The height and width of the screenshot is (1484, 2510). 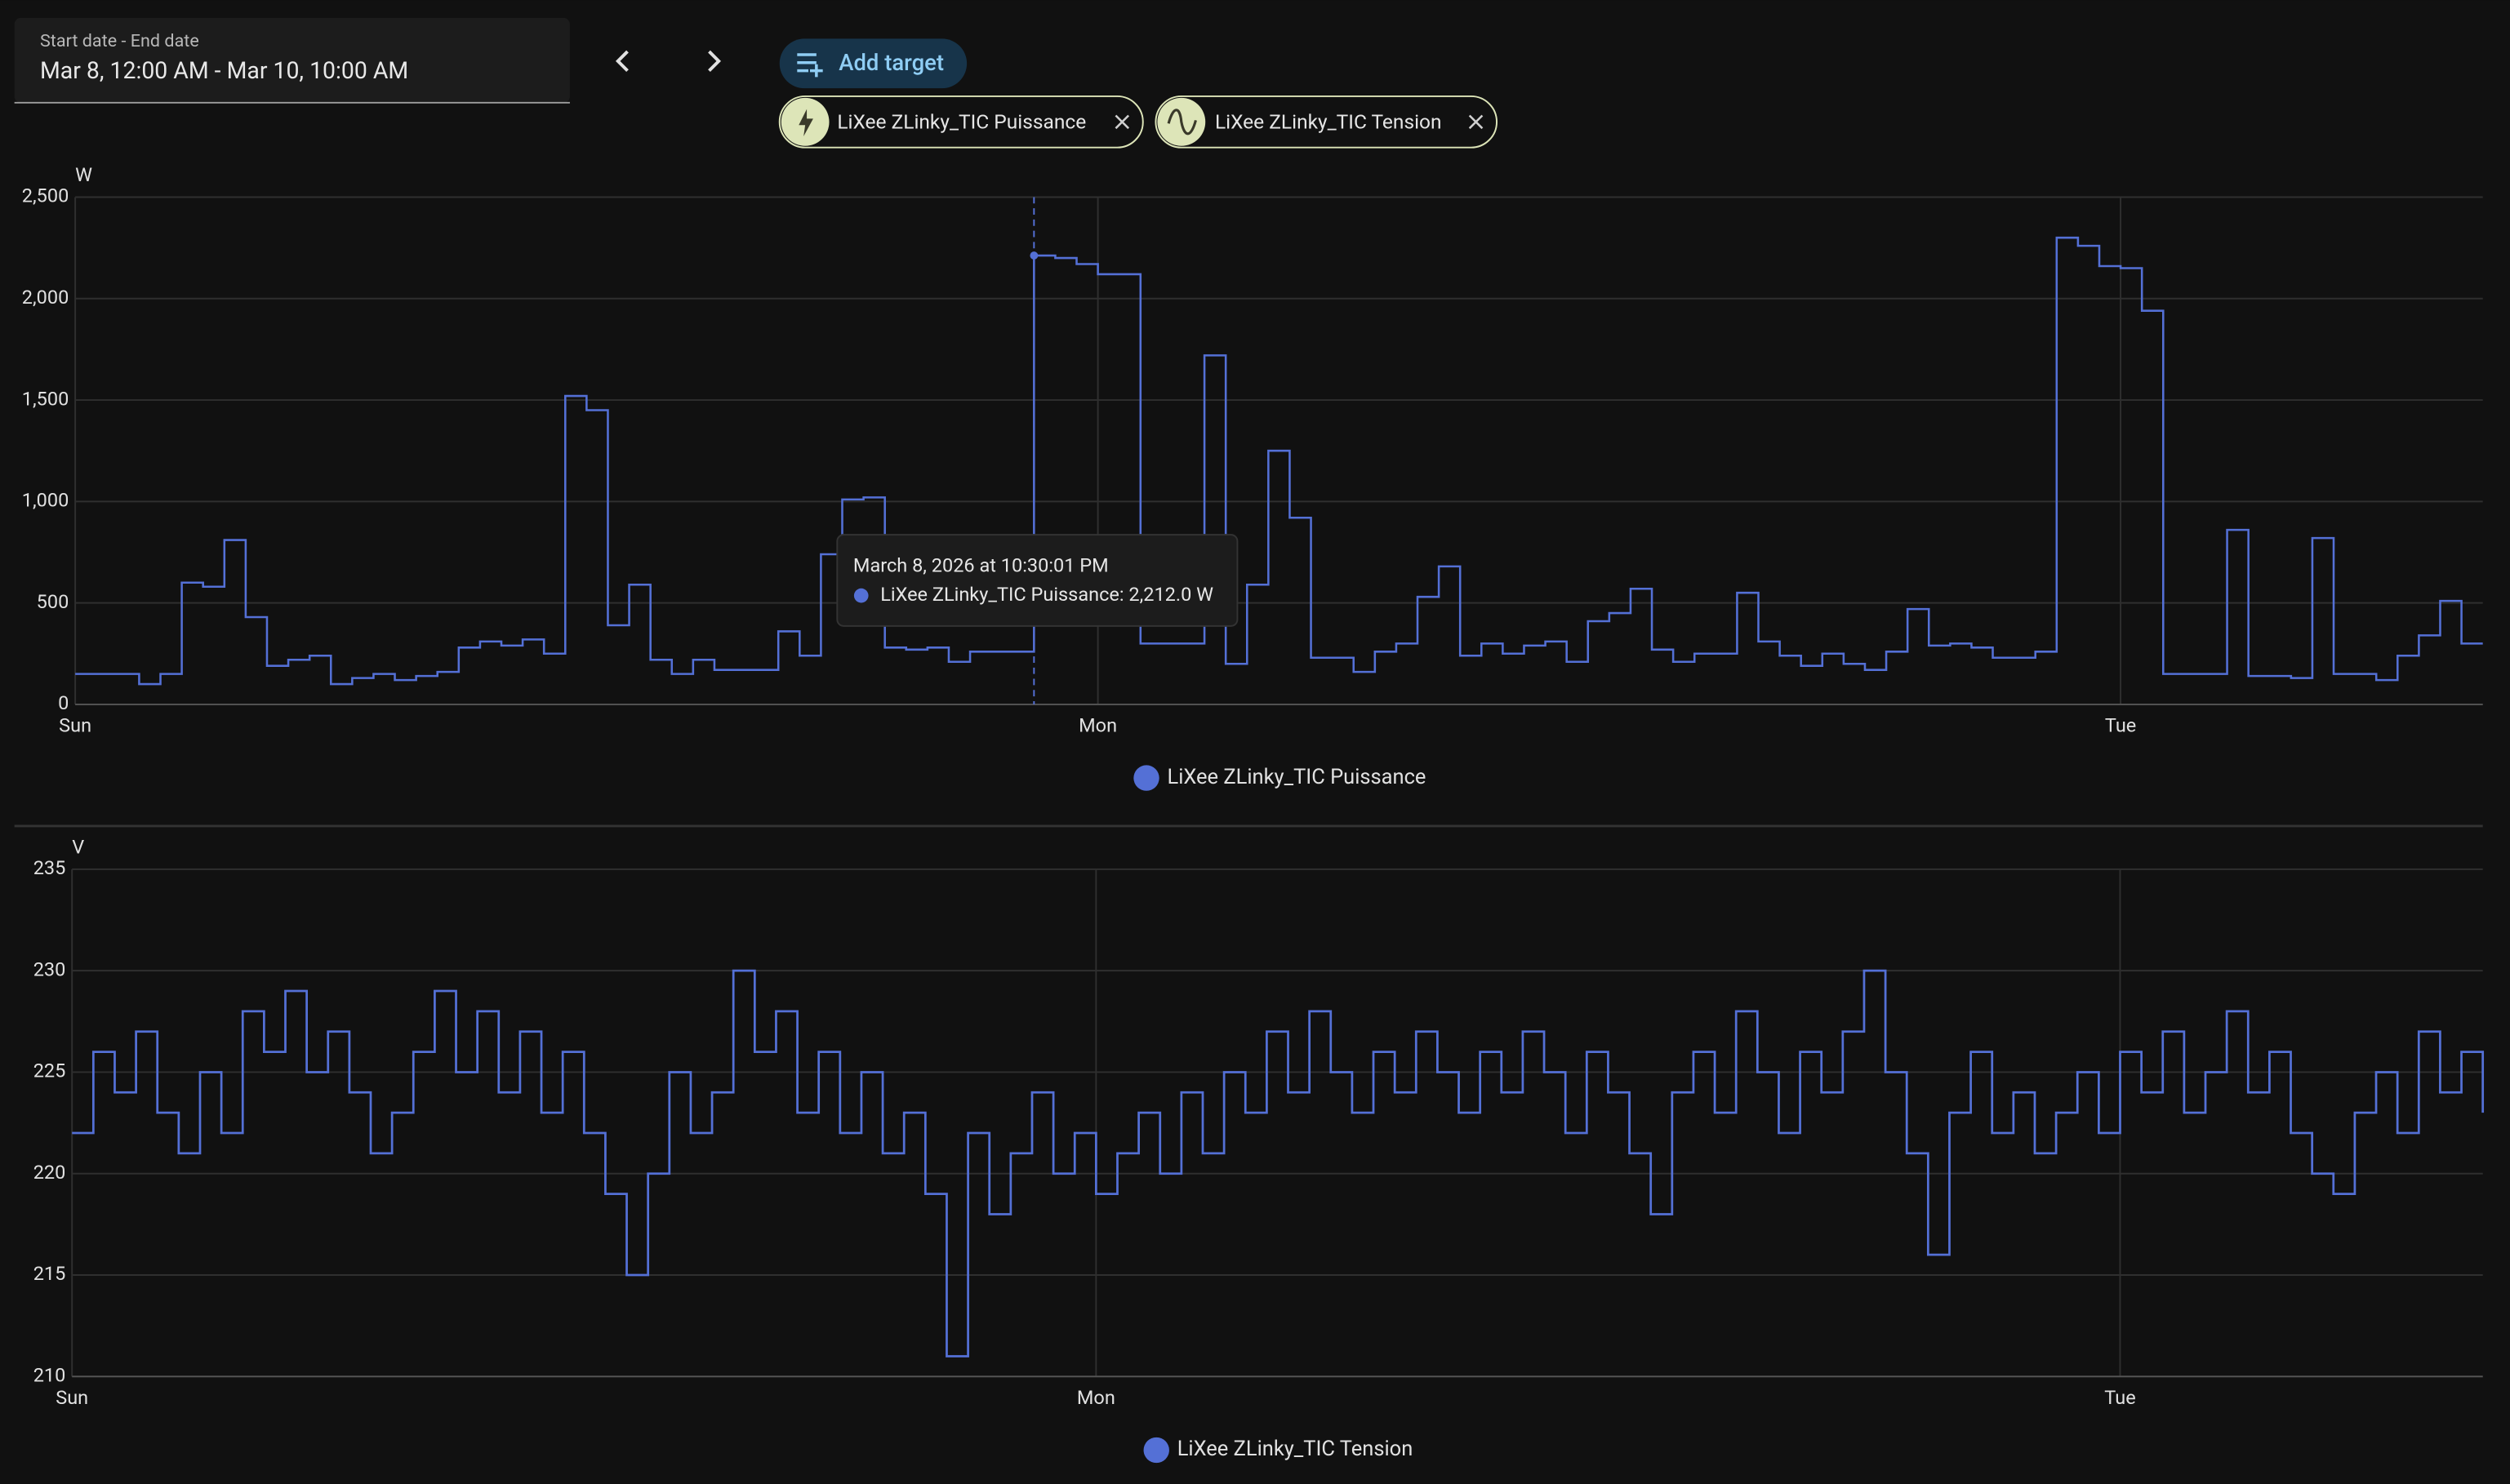 What do you see at coordinates (892, 63) in the screenshot?
I see `button-label: Add target` at bounding box center [892, 63].